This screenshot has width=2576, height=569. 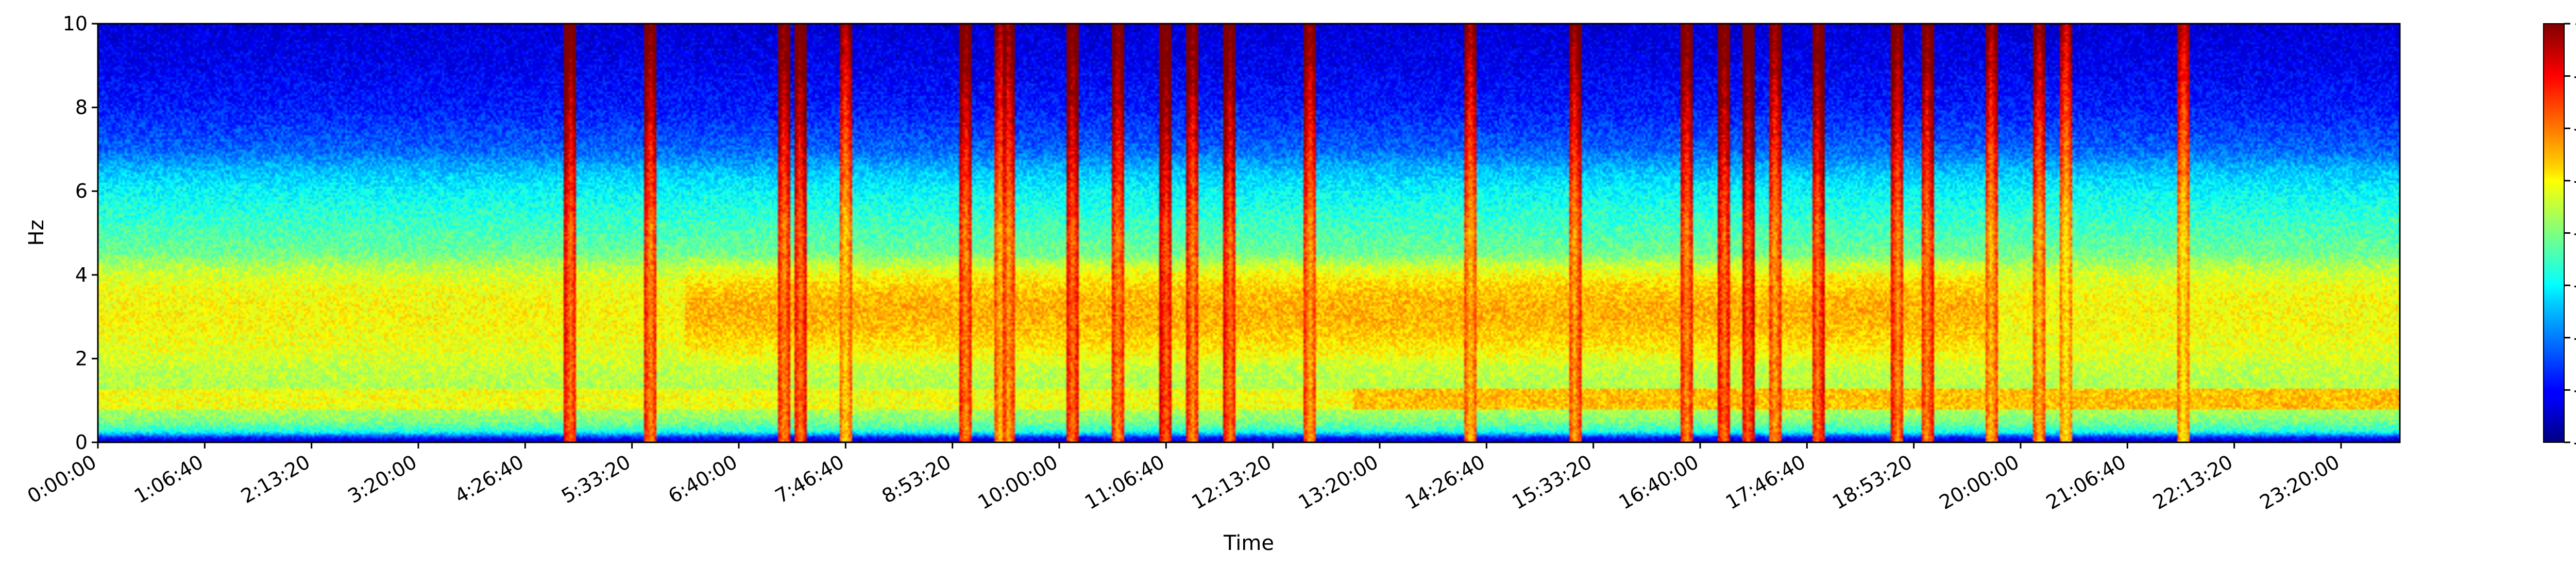 I want to click on x-tick-label: 20:00:00, so click(x=1979, y=482).